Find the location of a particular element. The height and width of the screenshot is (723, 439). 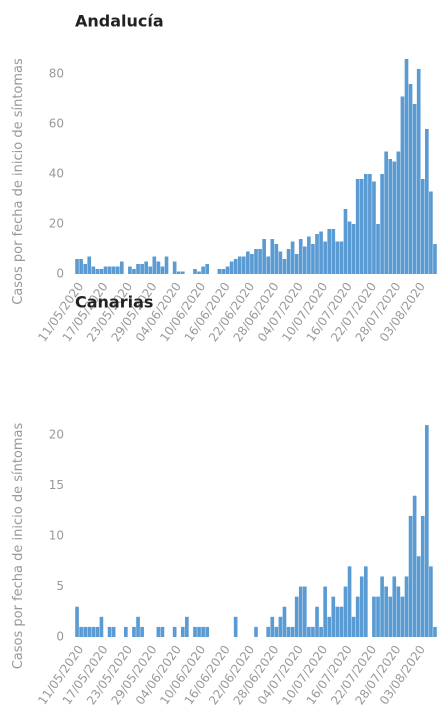

y-tick-label: 60 is located at coordinates (56, 124).